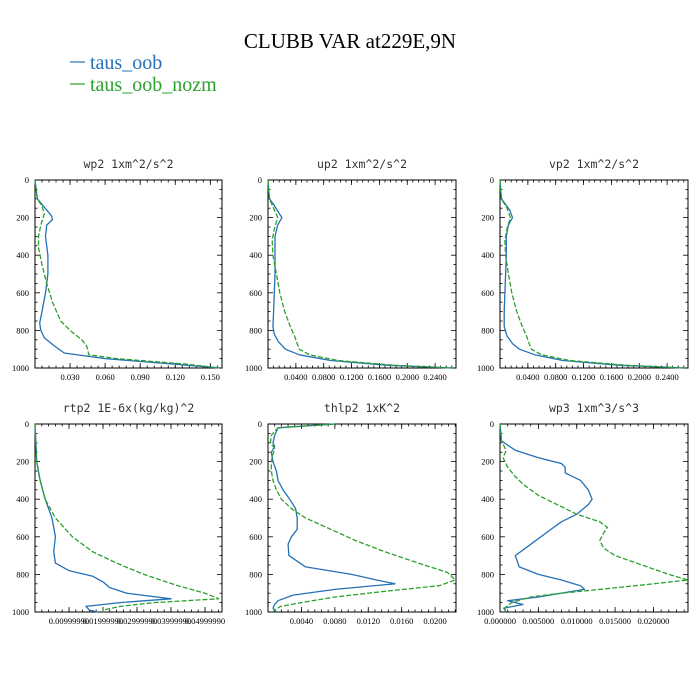 This screenshot has width=700, height=700. Describe the element at coordinates (362, 164) in the screenshot. I see `panel-title: up2 1xm^2/s^2` at that location.